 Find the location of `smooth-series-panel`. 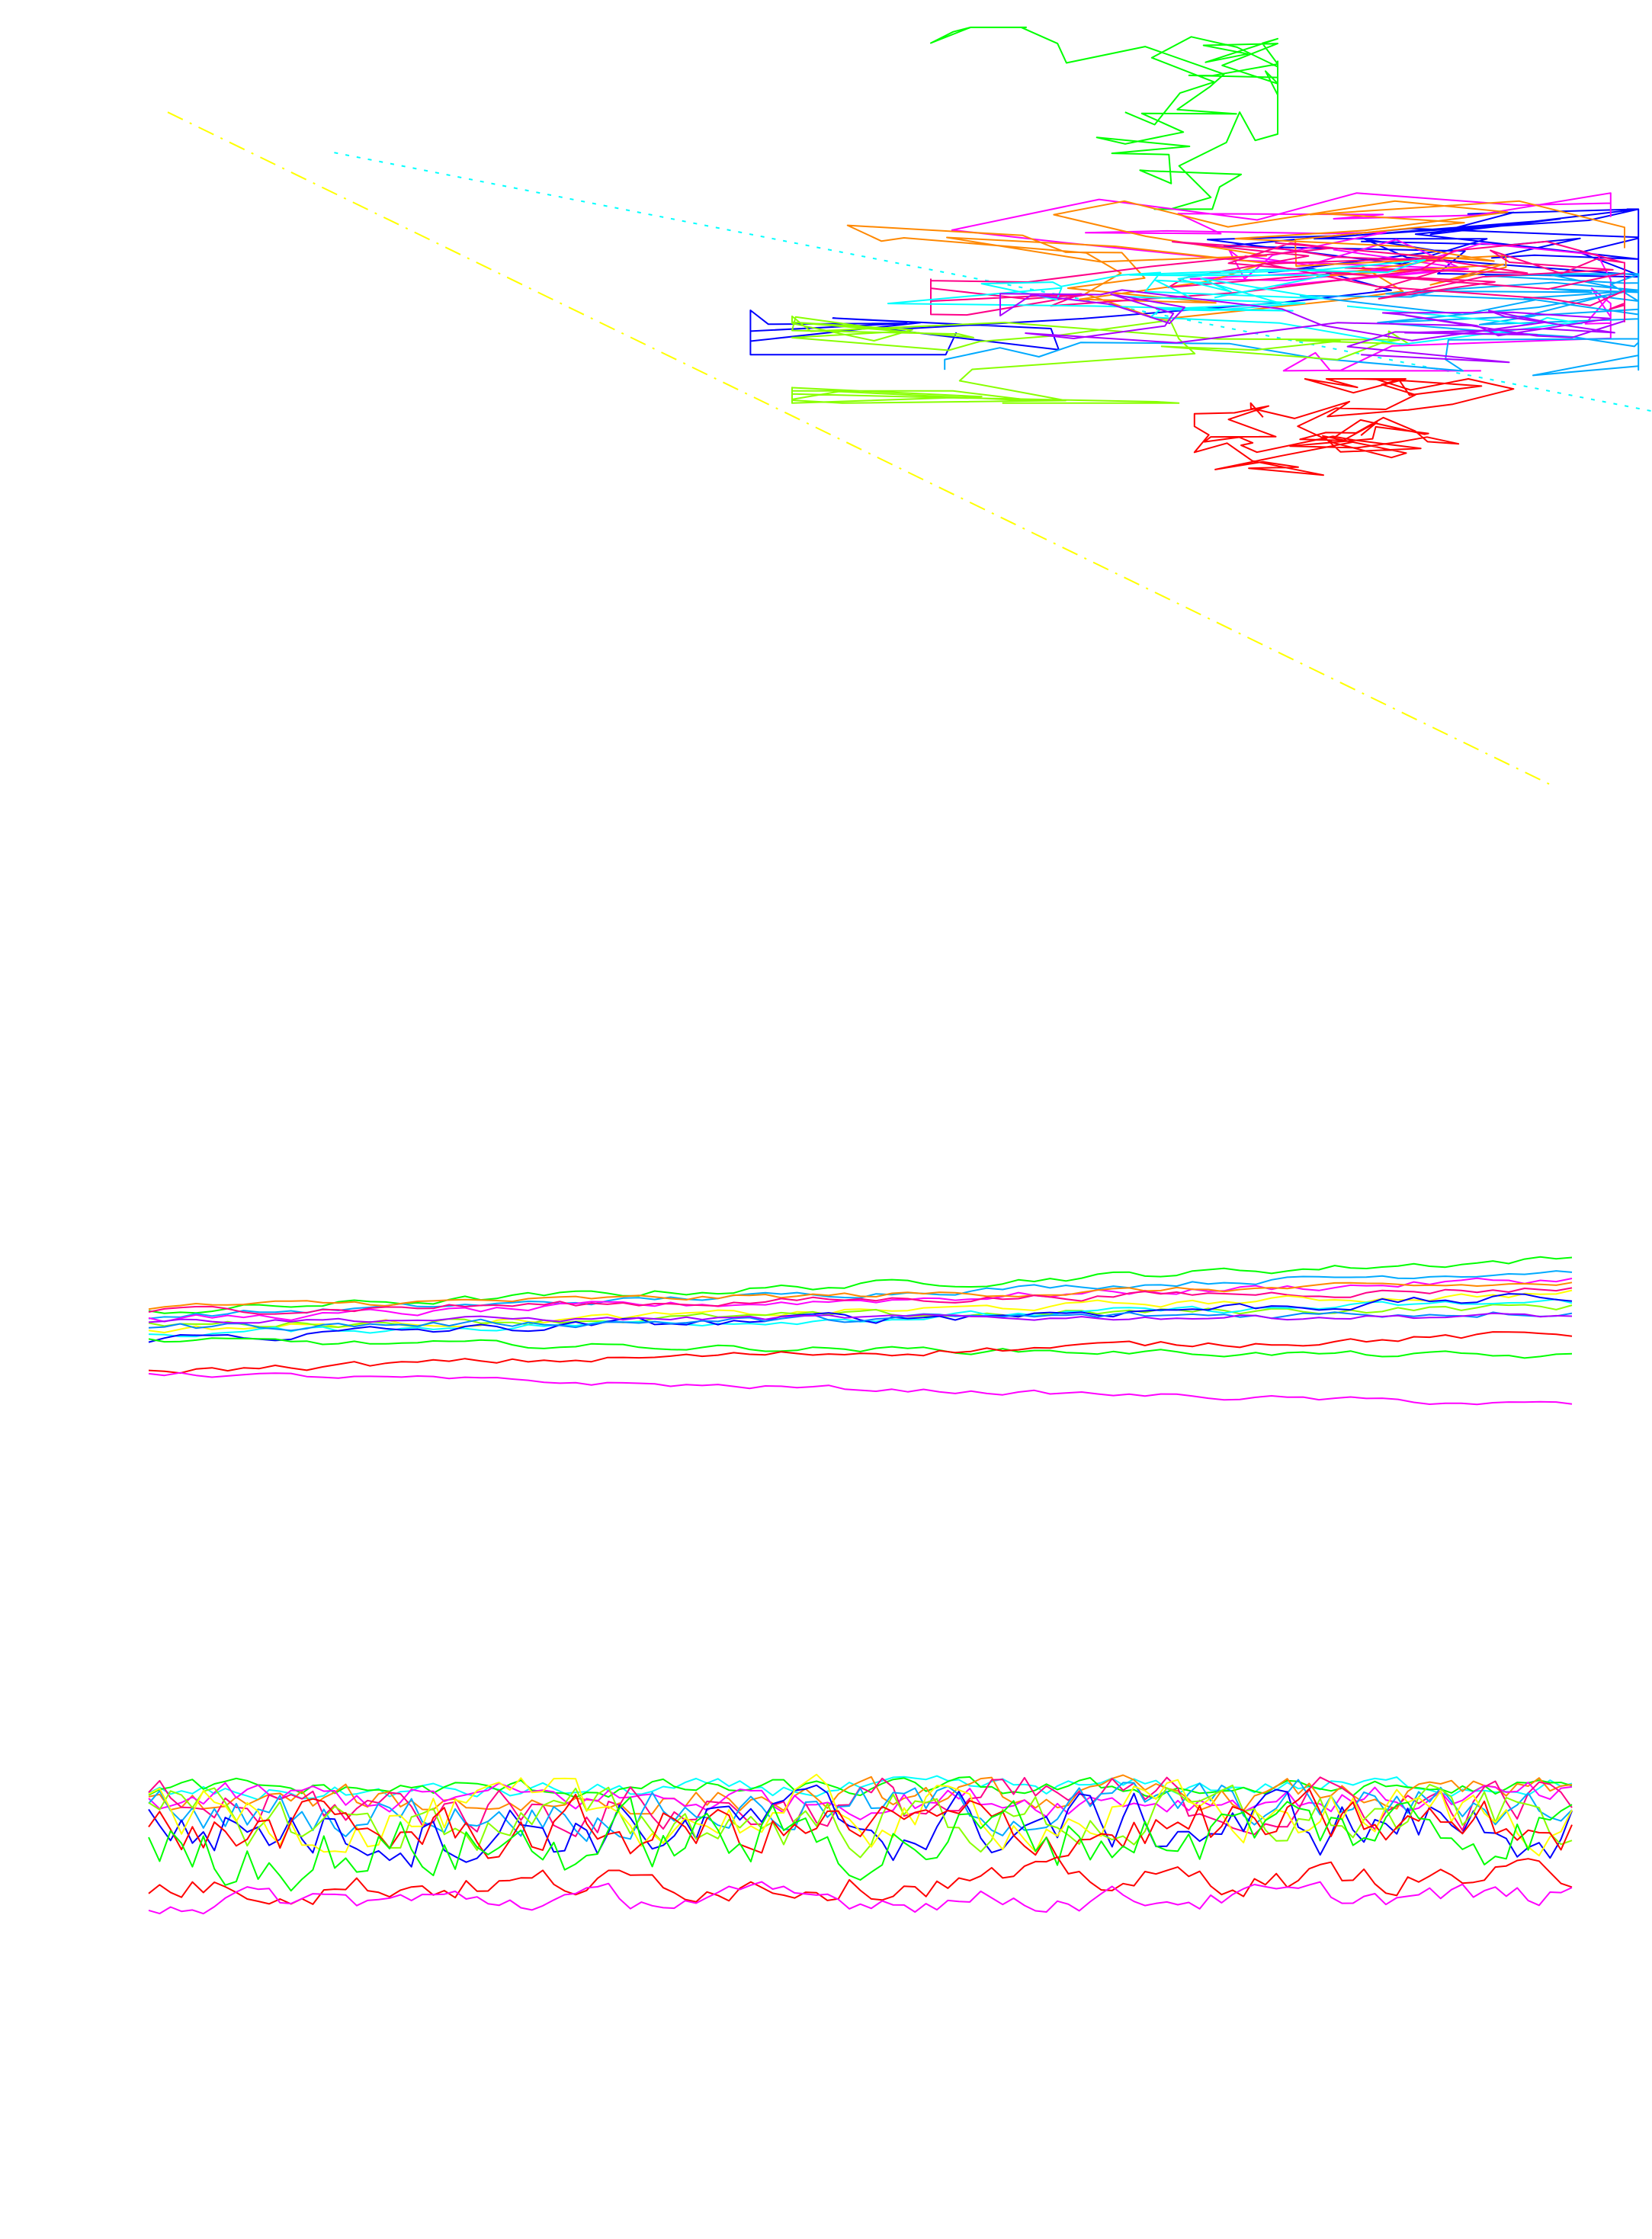

smooth-series-panel is located at coordinates (826, 1357).